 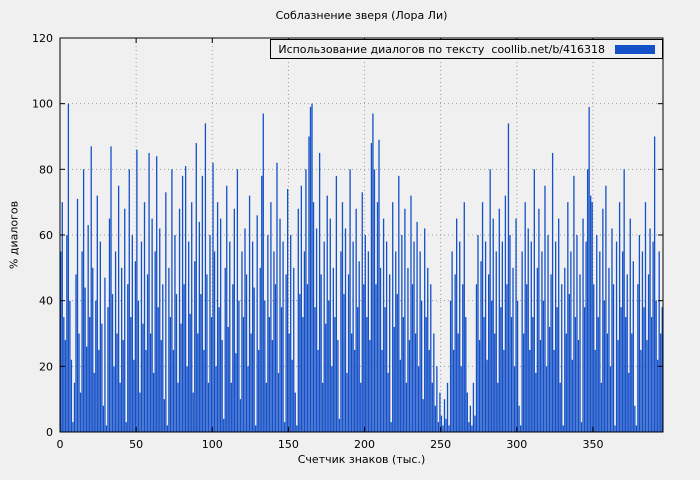 What do you see at coordinates (46, 301) in the screenshot?
I see `y-tick-label: 40` at bounding box center [46, 301].